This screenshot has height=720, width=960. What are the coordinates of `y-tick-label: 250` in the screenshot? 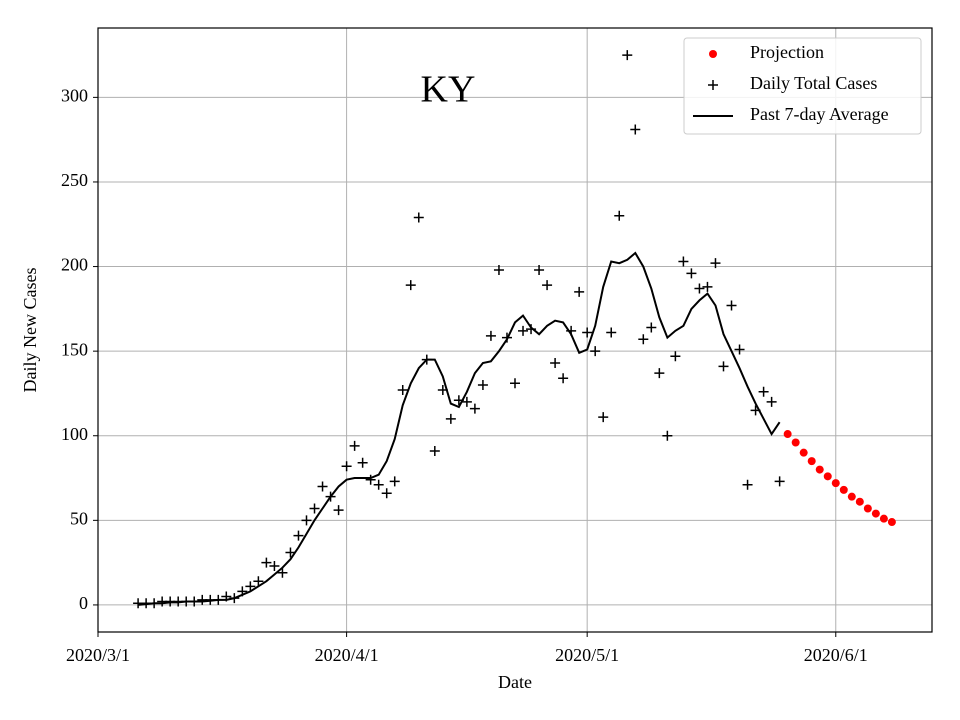 It's located at (74, 180).